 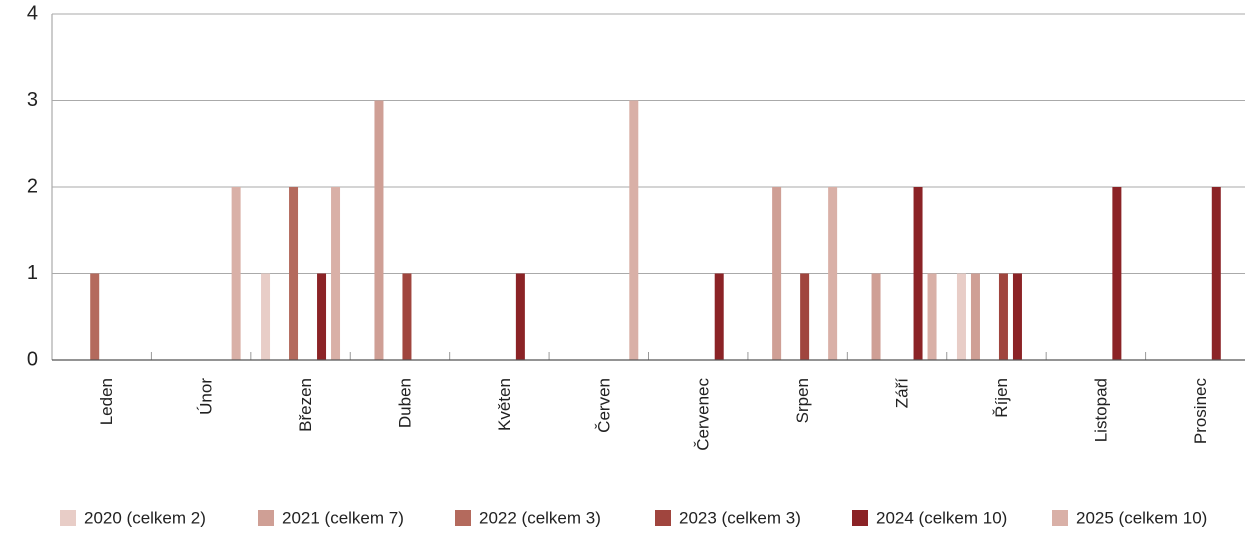 What do you see at coordinates (32, 273) in the screenshot?
I see `y-tick-label: 1` at bounding box center [32, 273].